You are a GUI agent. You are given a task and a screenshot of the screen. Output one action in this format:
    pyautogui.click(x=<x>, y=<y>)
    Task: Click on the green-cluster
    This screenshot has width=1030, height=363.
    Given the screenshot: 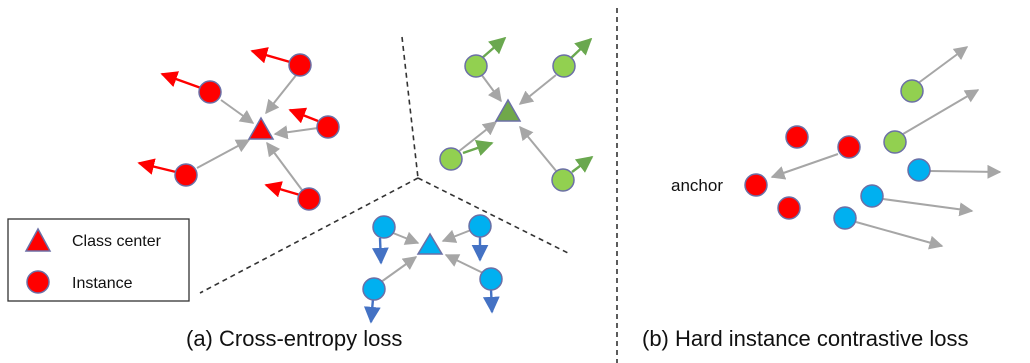 What is the action you would take?
    pyautogui.click(x=516, y=114)
    